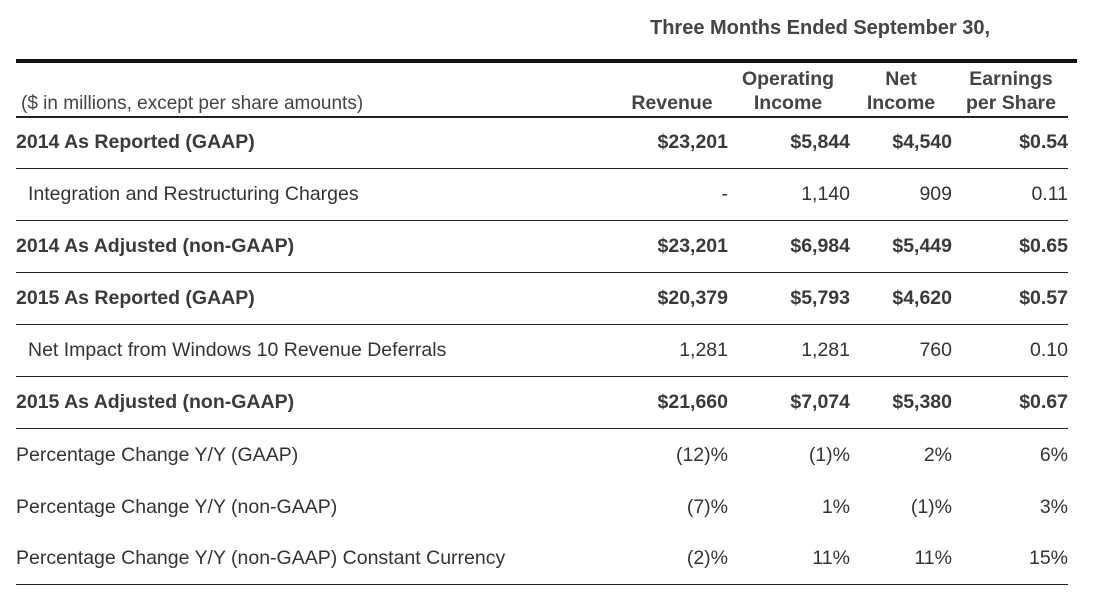  I want to click on net-income-cell: 909, so click(935, 194).